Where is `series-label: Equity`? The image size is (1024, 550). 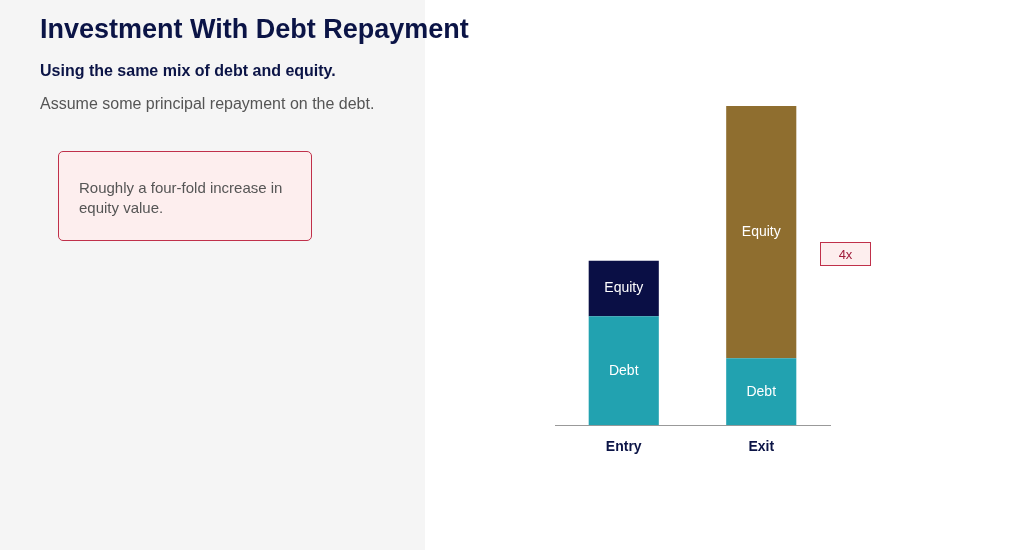 series-label: Equity is located at coordinates (624, 287).